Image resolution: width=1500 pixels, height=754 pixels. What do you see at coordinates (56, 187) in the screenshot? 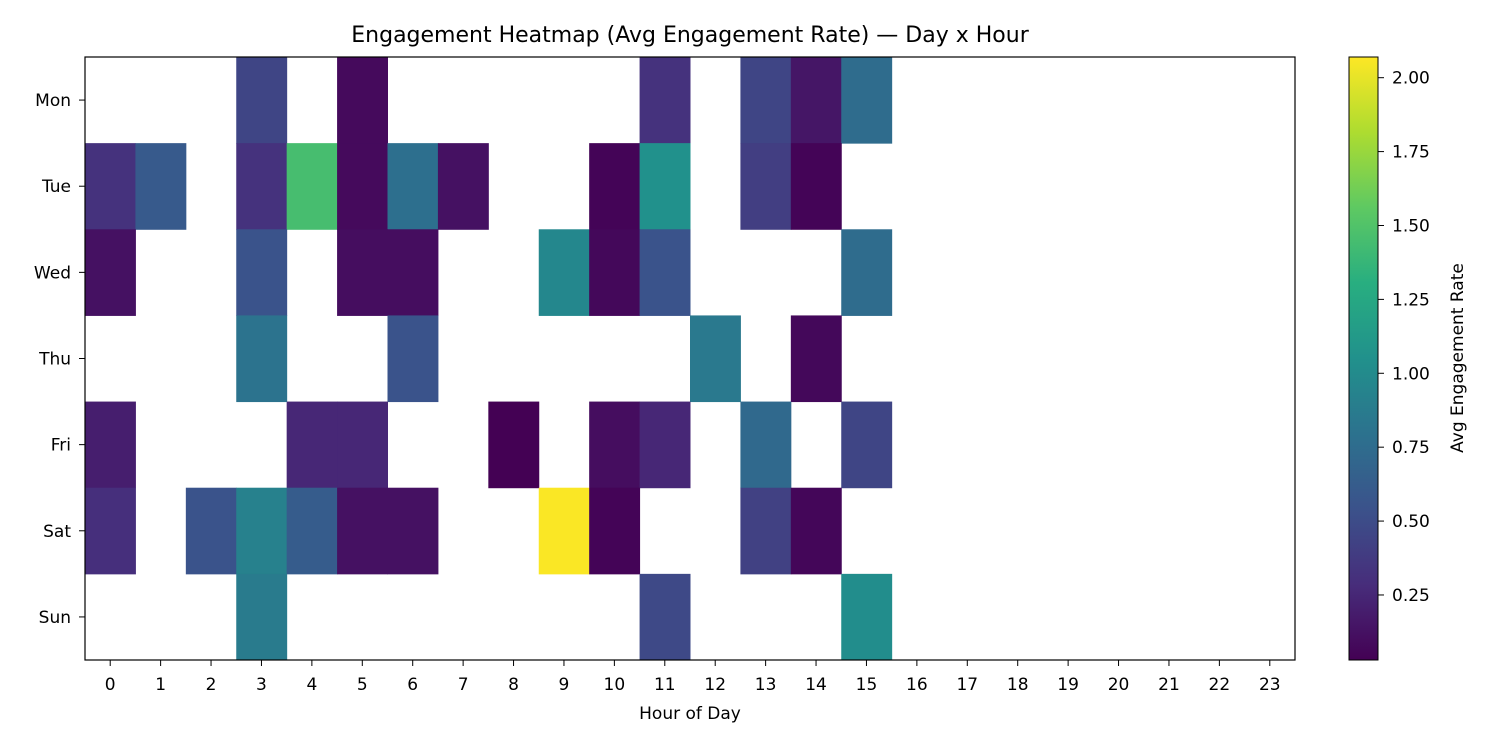
I see `y-tick-label: Tue` at bounding box center [56, 187].